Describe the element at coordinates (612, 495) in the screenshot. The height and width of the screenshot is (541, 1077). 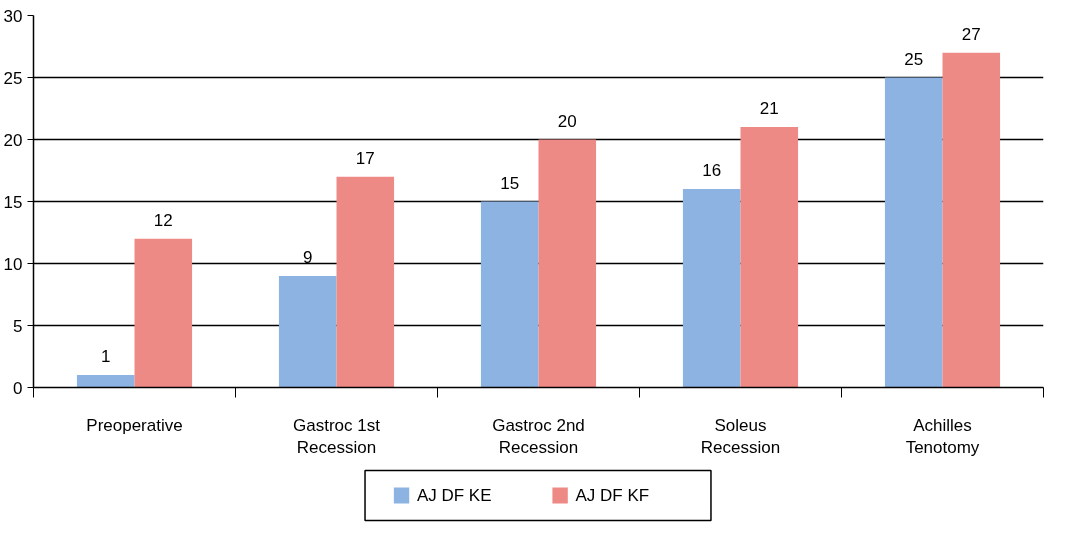
I see `legend-label: AJ DF KF` at that location.